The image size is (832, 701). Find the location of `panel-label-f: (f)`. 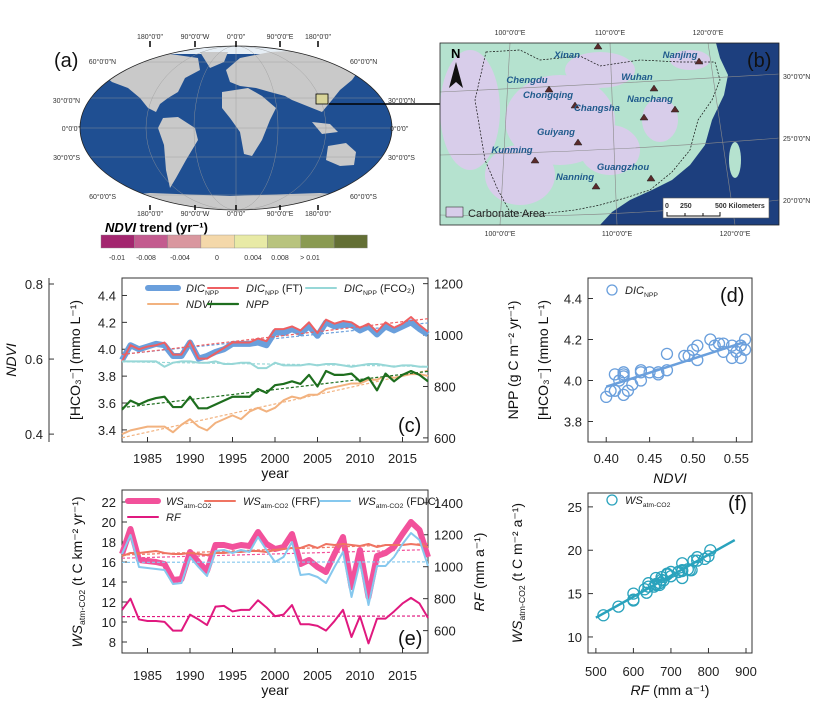

panel-label-f: (f) is located at coordinates (737, 504).